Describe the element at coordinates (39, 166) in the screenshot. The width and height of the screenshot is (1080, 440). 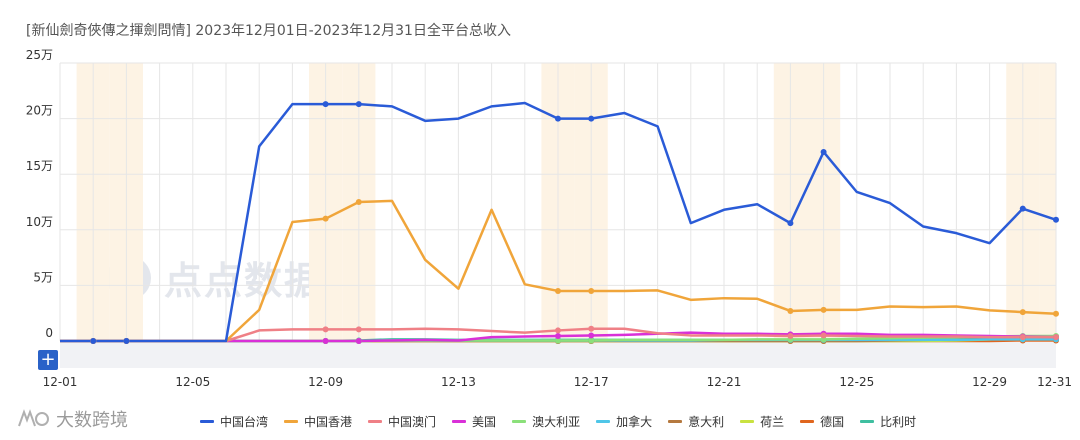
I see `y-tick-label: 15万` at that location.